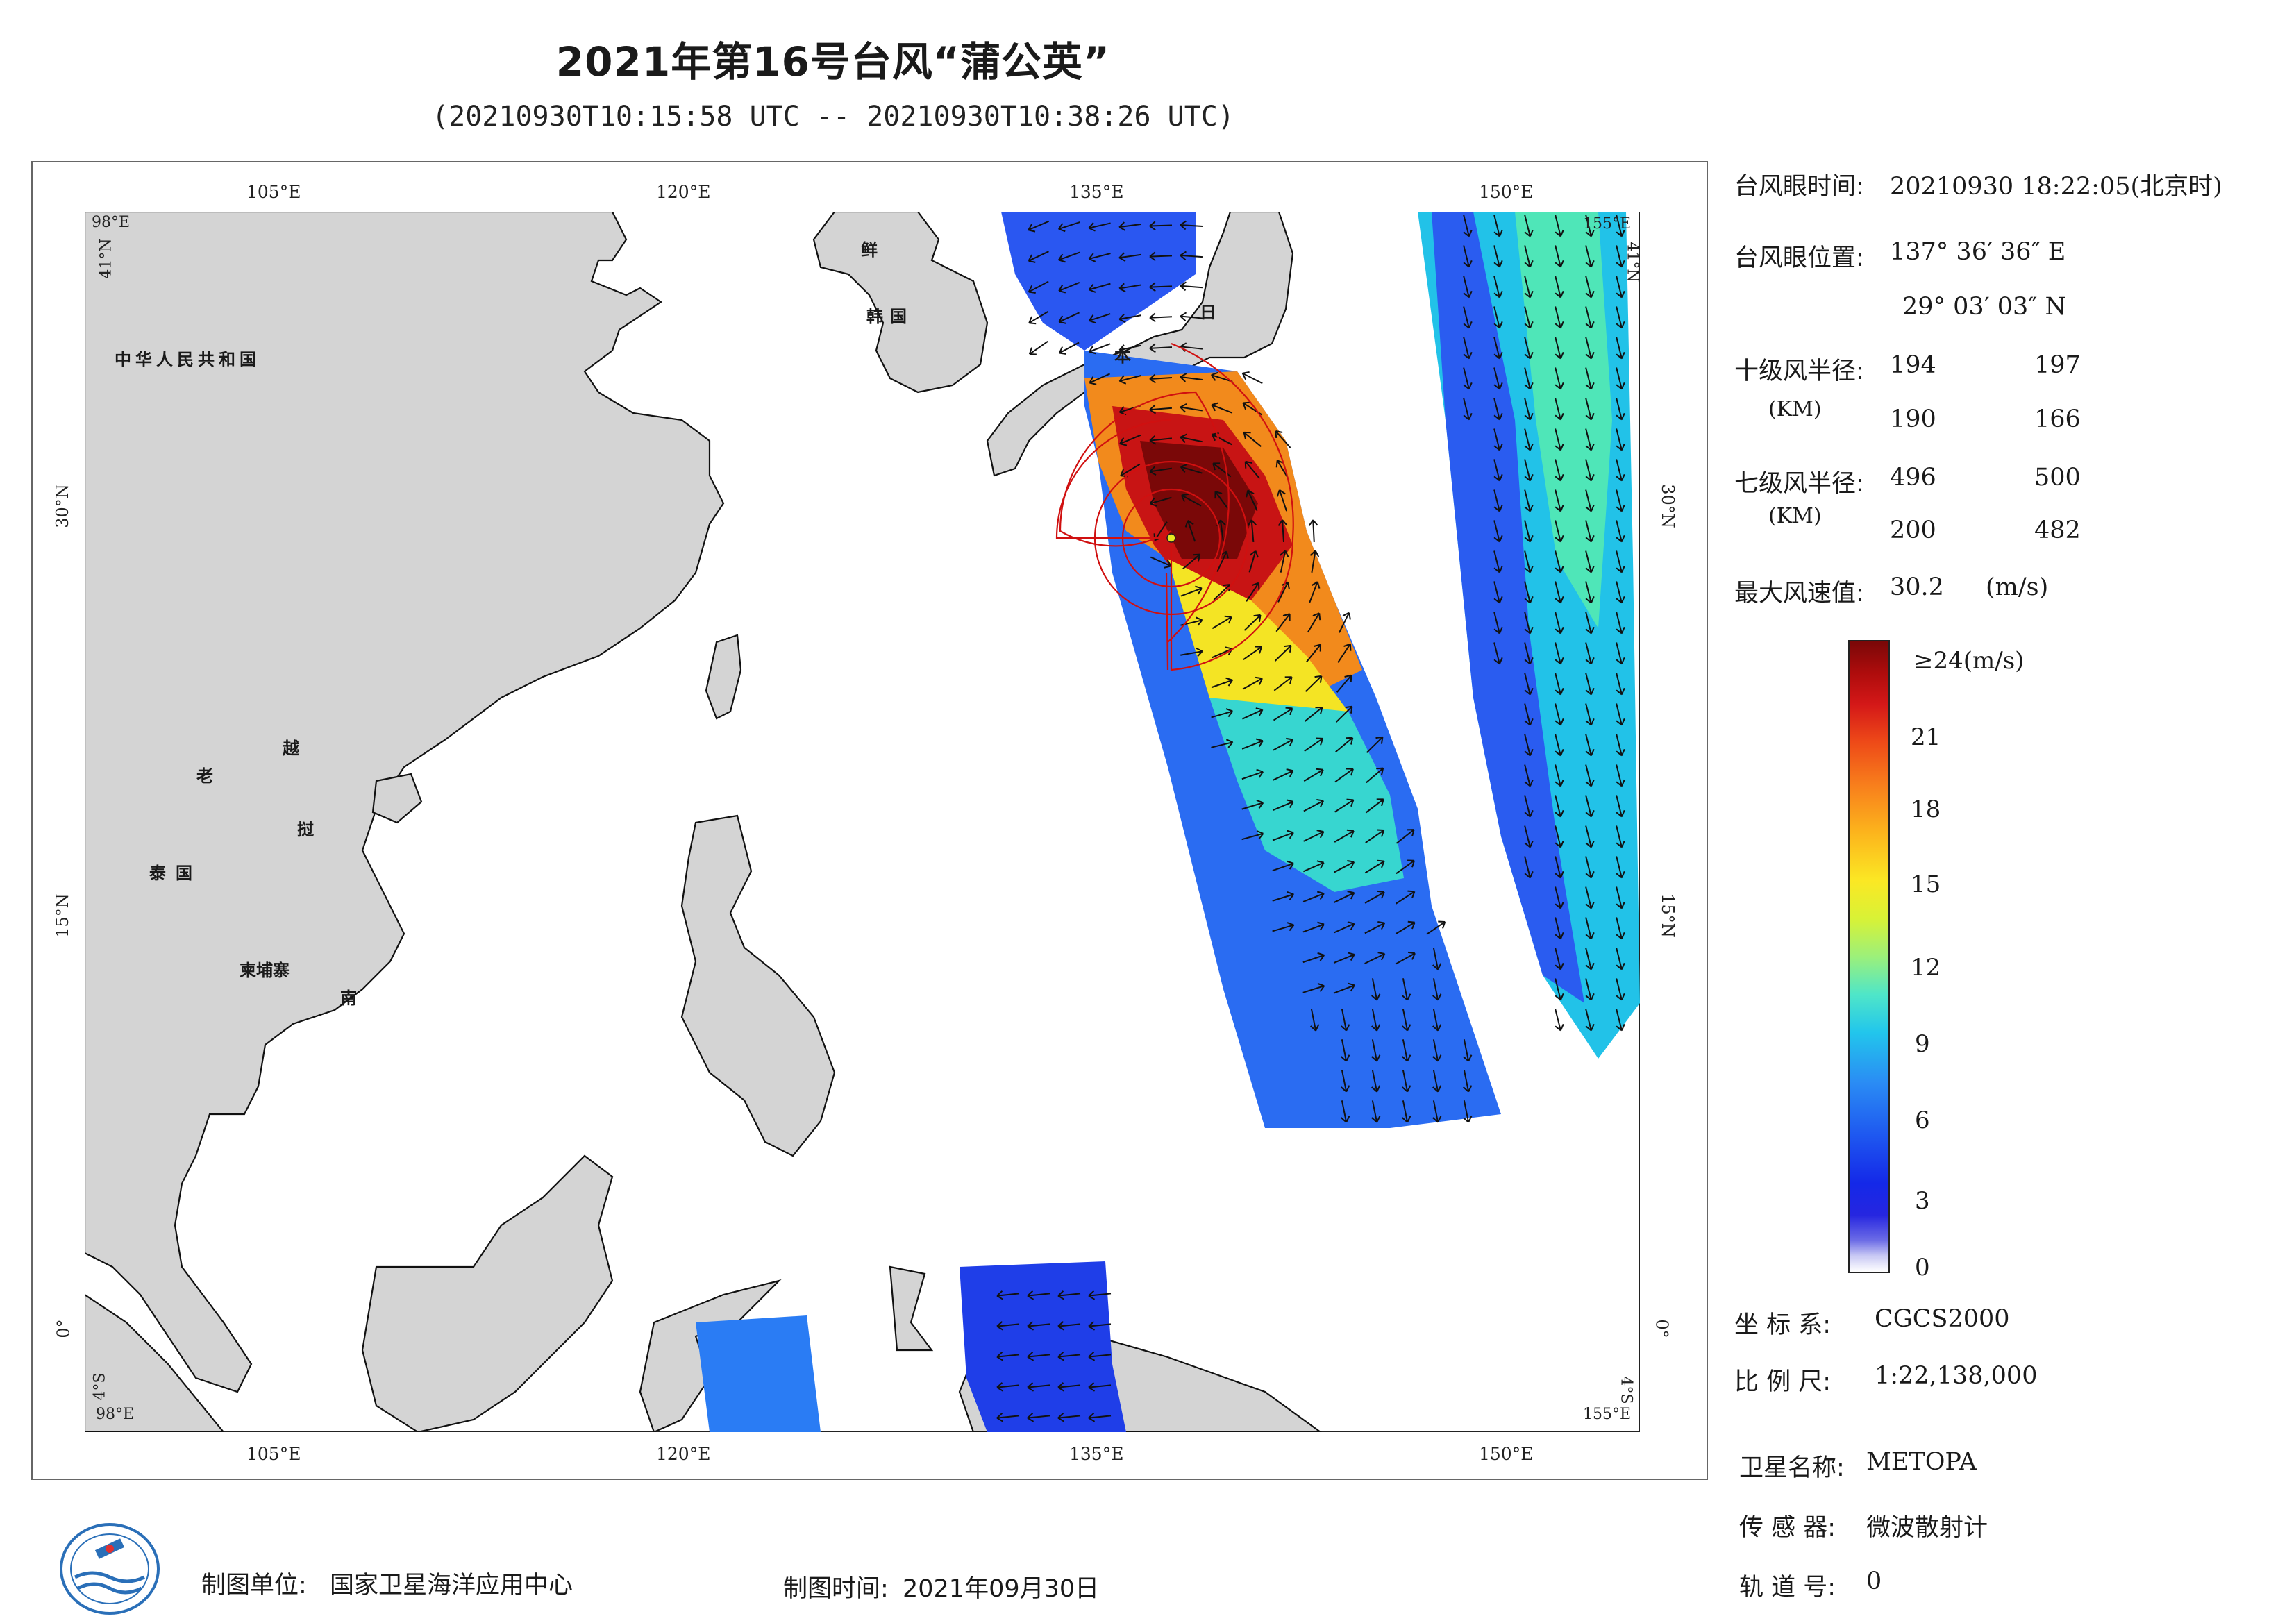  Describe the element at coordinates (1506, 192) in the screenshot. I see `lon-label-top-150: 150°E` at that location.